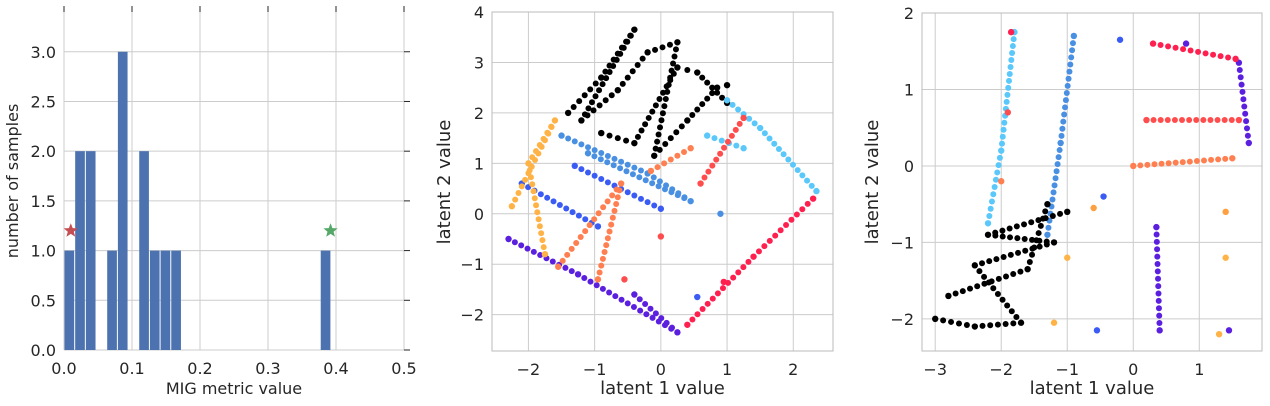 This screenshot has height=406, width=1270. I want to click on y-tick-label: 3.0, so click(43, 52).